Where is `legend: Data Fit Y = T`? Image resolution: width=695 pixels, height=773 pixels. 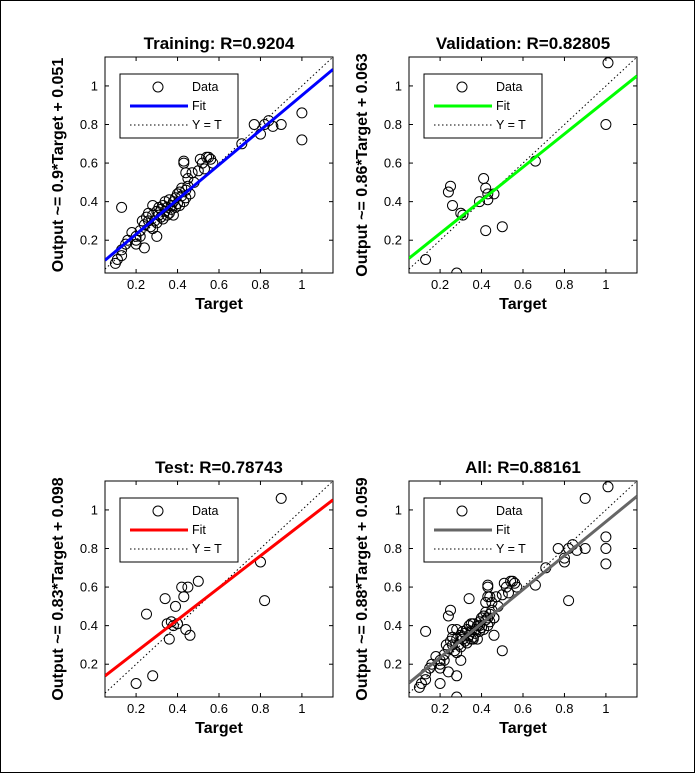
legend: Data Fit Y = T is located at coordinates (179, 106).